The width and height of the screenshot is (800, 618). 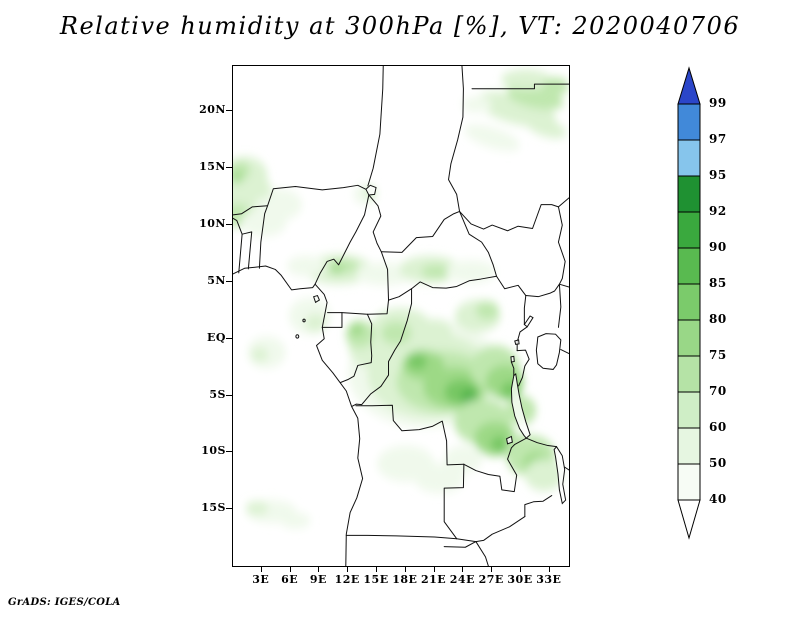 What do you see at coordinates (520, 579) in the screenshot?
I see `lon-label: 30E` at bounding box center [520, 579].